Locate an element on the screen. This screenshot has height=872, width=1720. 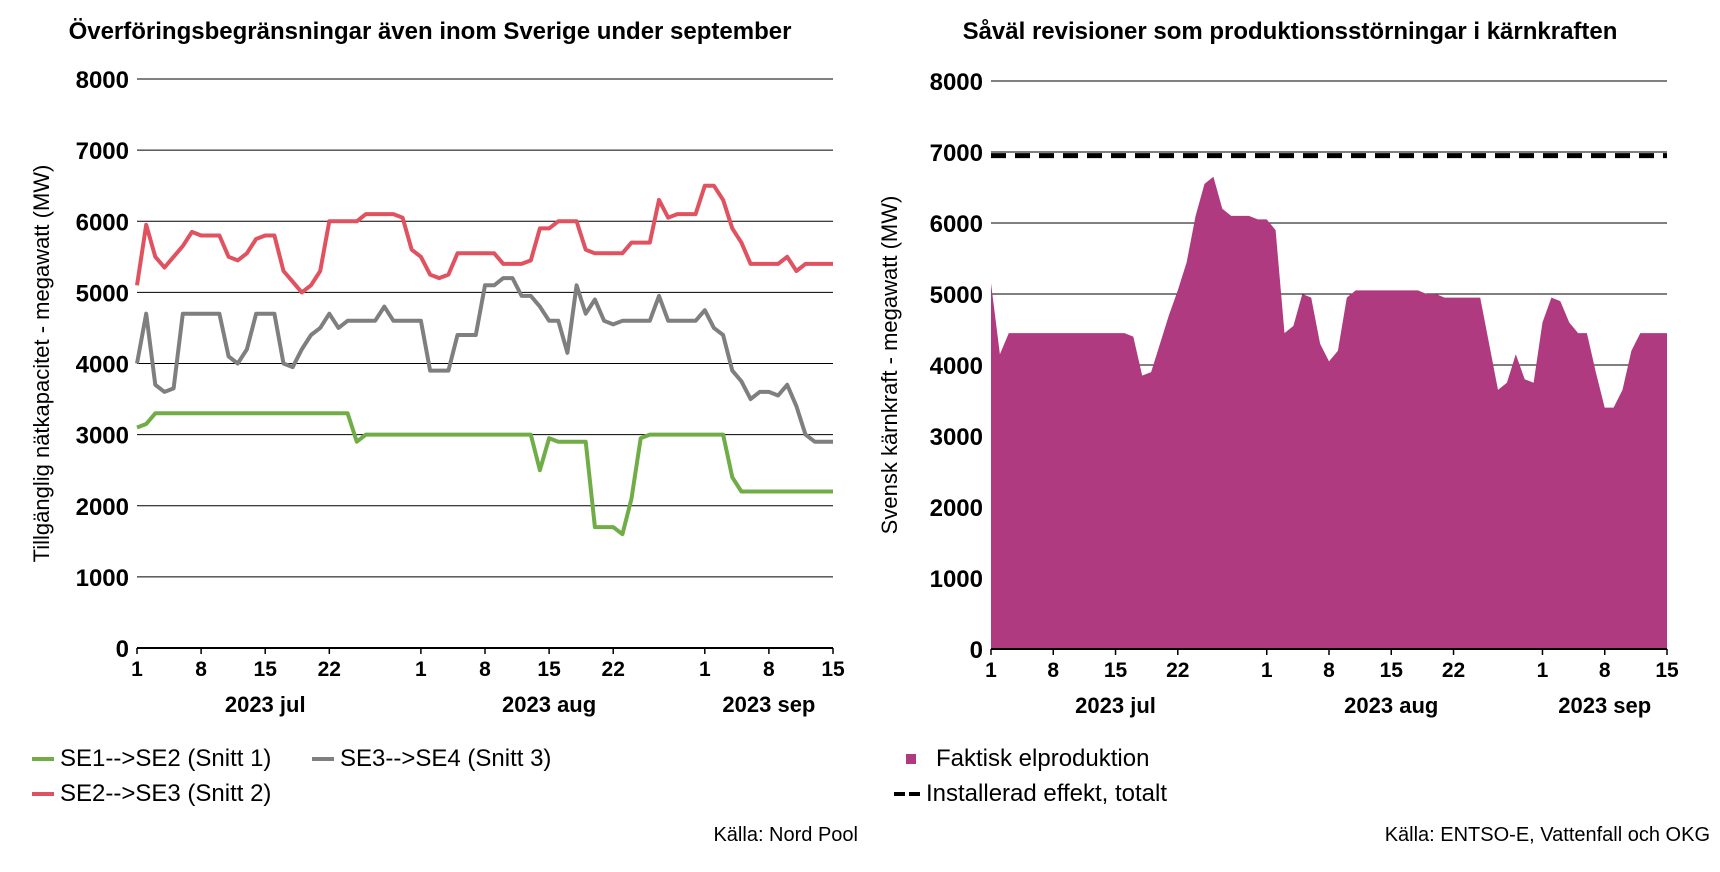
legend-label-se3-se4: SE3-->SE4 (Snitt 3) is located at coordinates (446, 758).